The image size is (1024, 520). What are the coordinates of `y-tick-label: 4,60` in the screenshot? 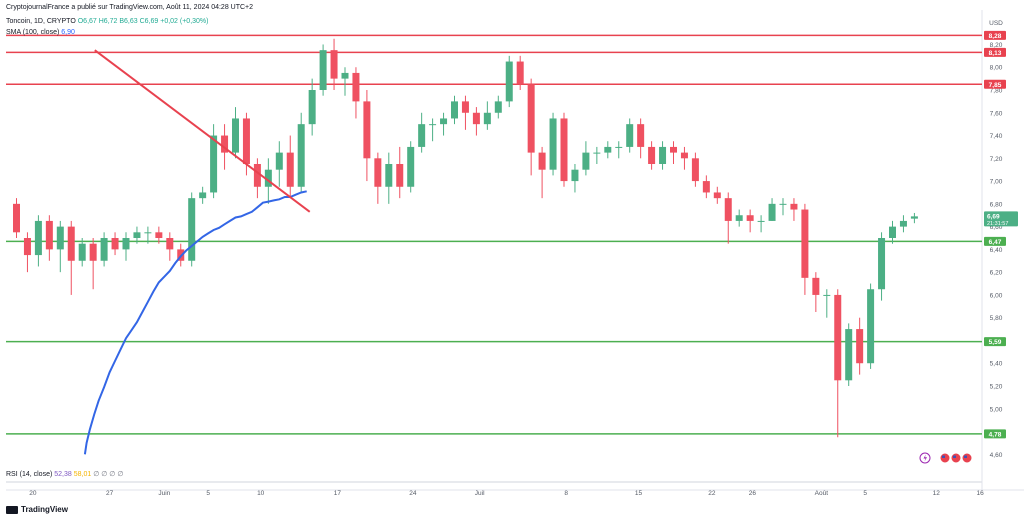 It's located at (996, 455).